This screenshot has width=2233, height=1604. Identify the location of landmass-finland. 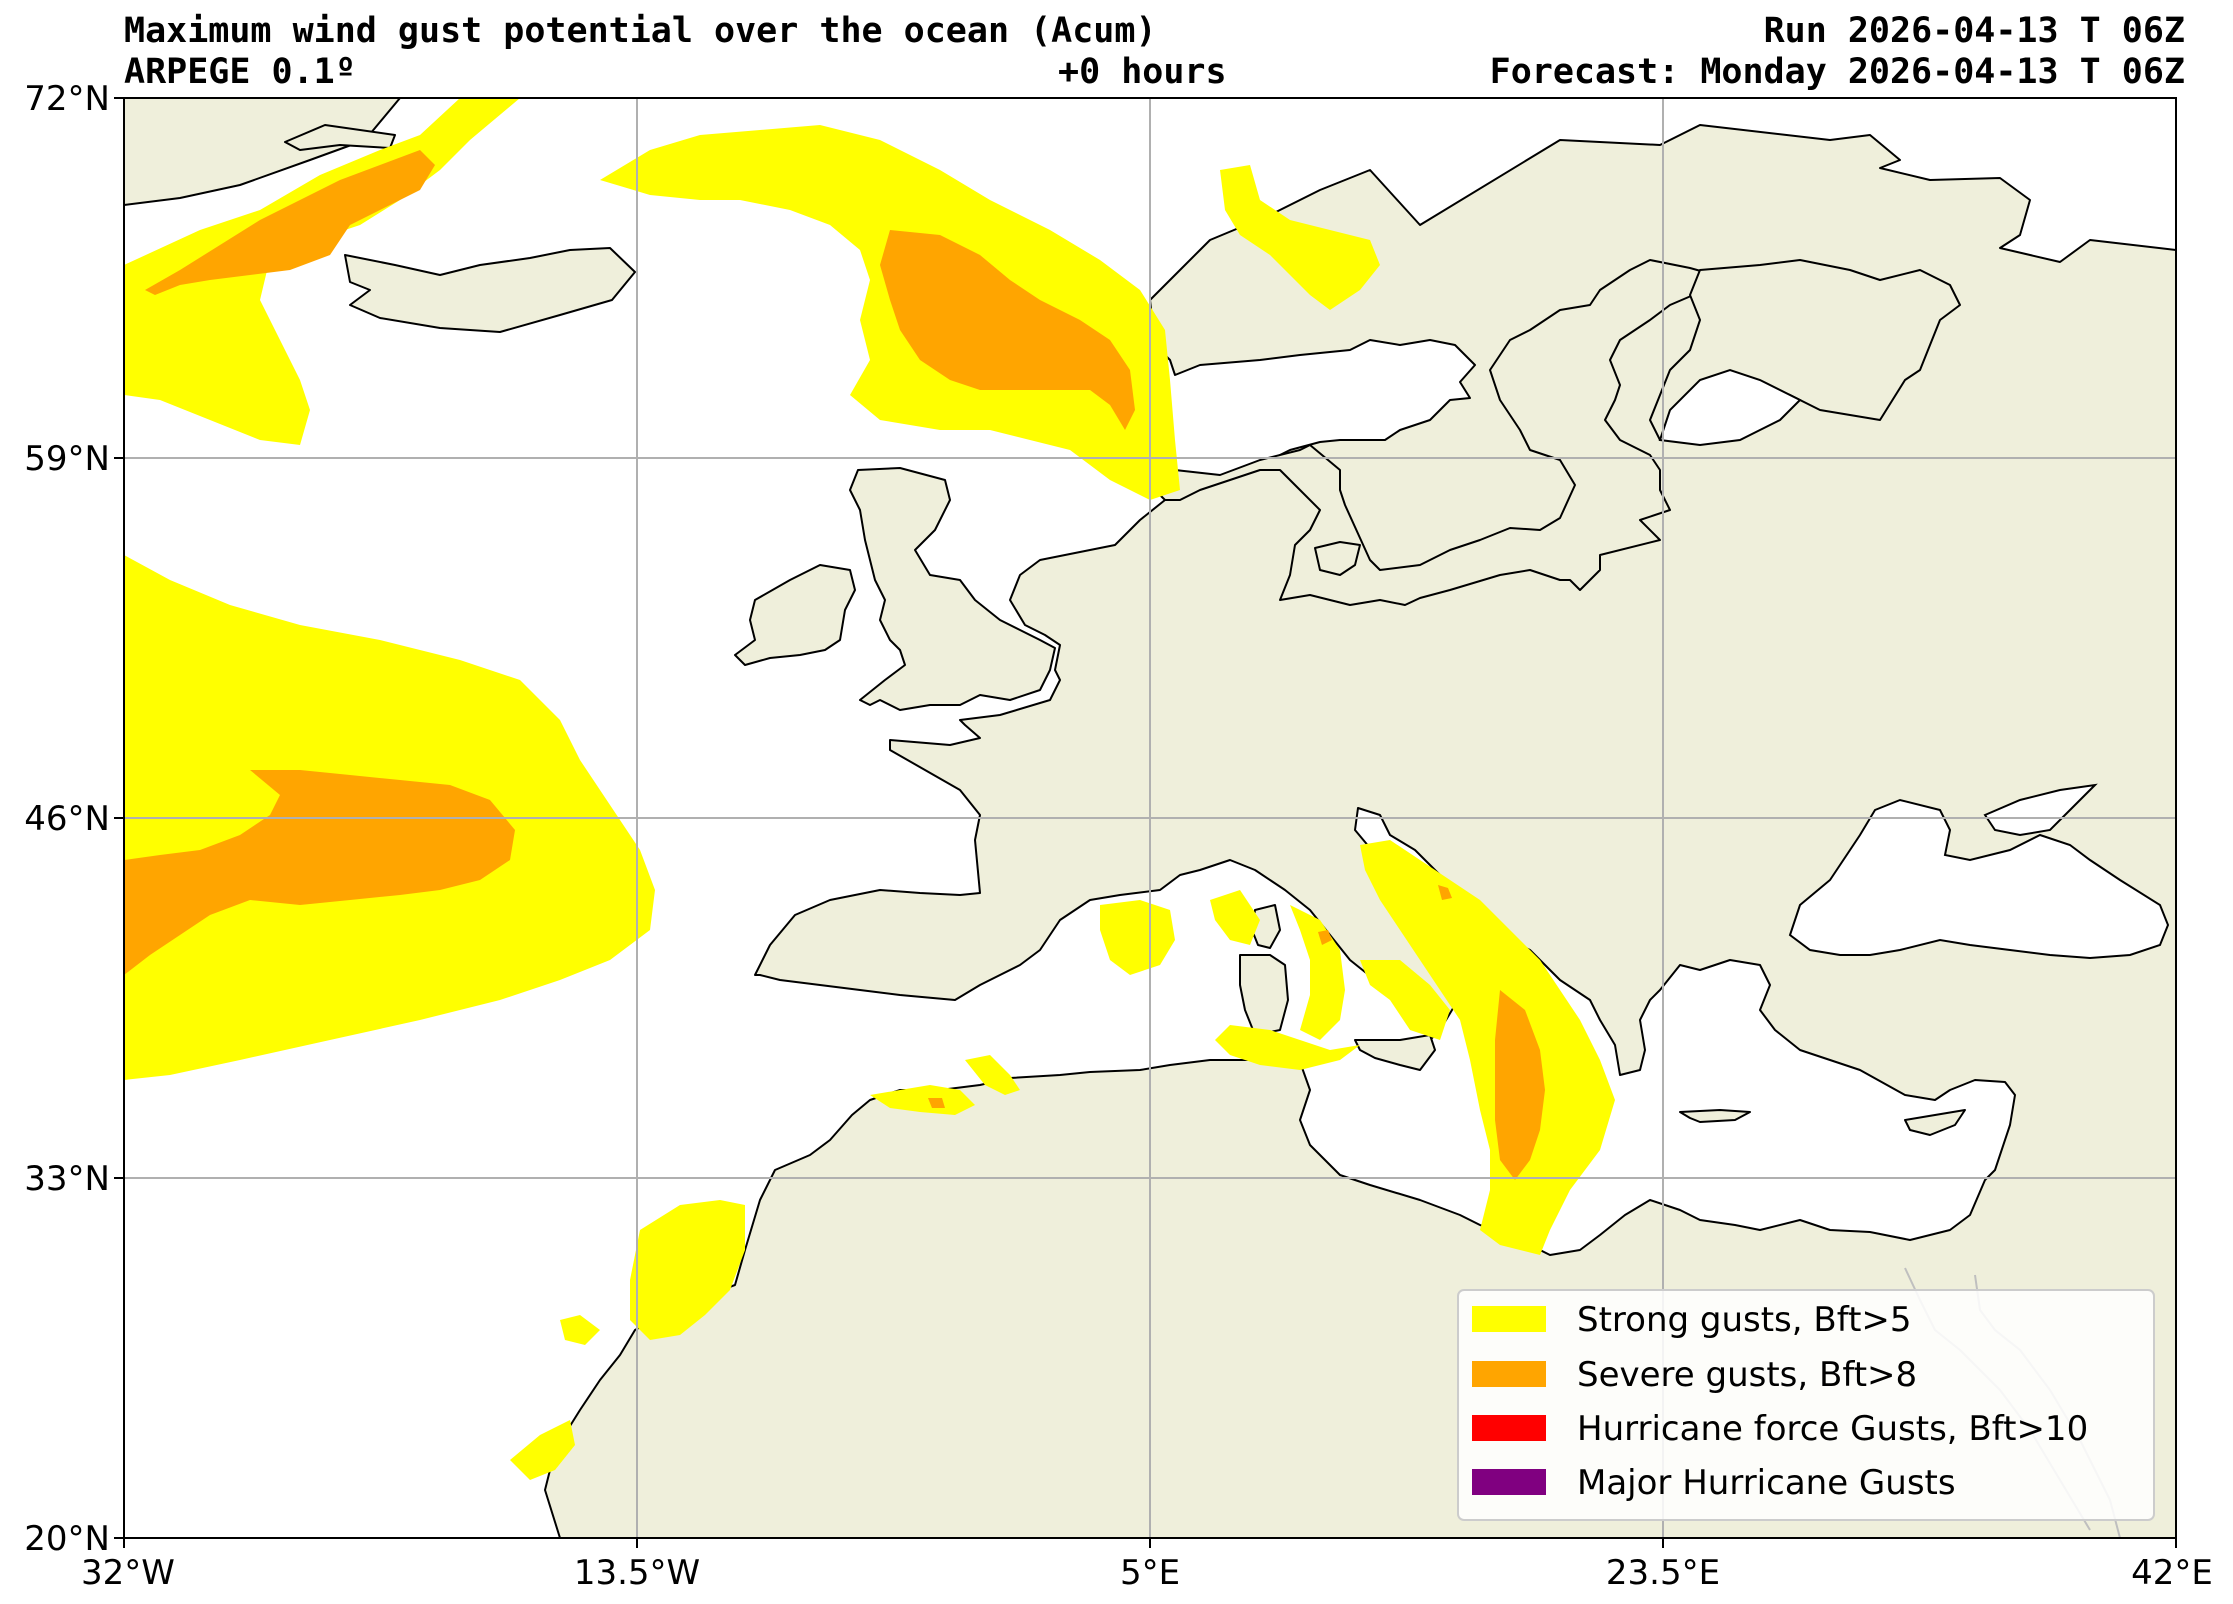
(1805, 350).